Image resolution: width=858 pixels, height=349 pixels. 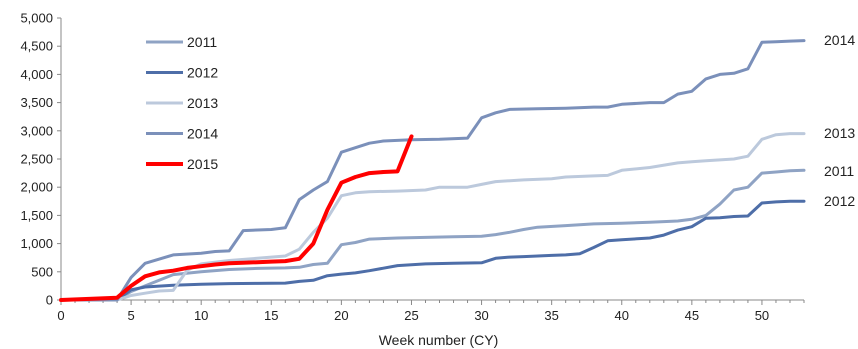 I want to click on x-tick-label: 20, so click(x=341, y=315).